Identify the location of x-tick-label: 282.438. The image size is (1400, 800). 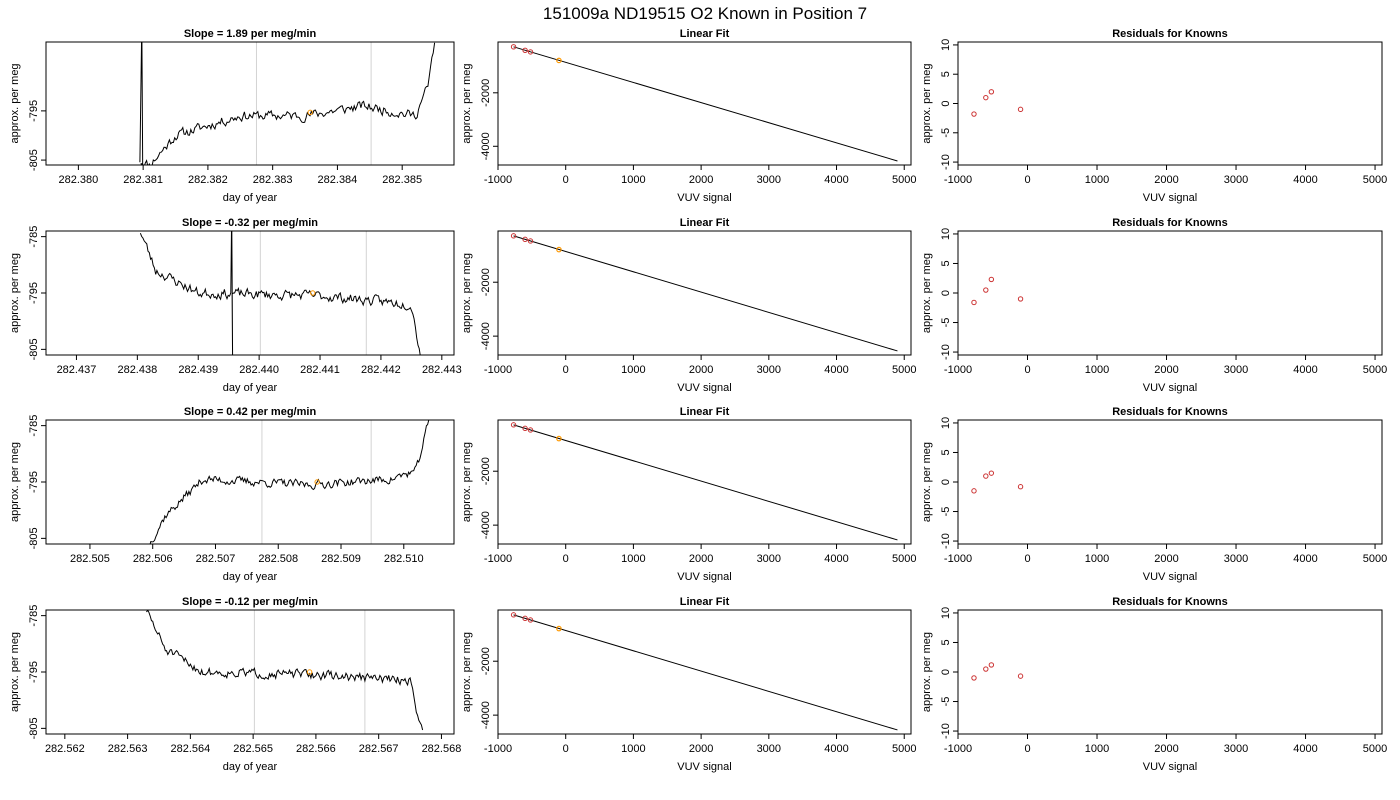
(137, 370).